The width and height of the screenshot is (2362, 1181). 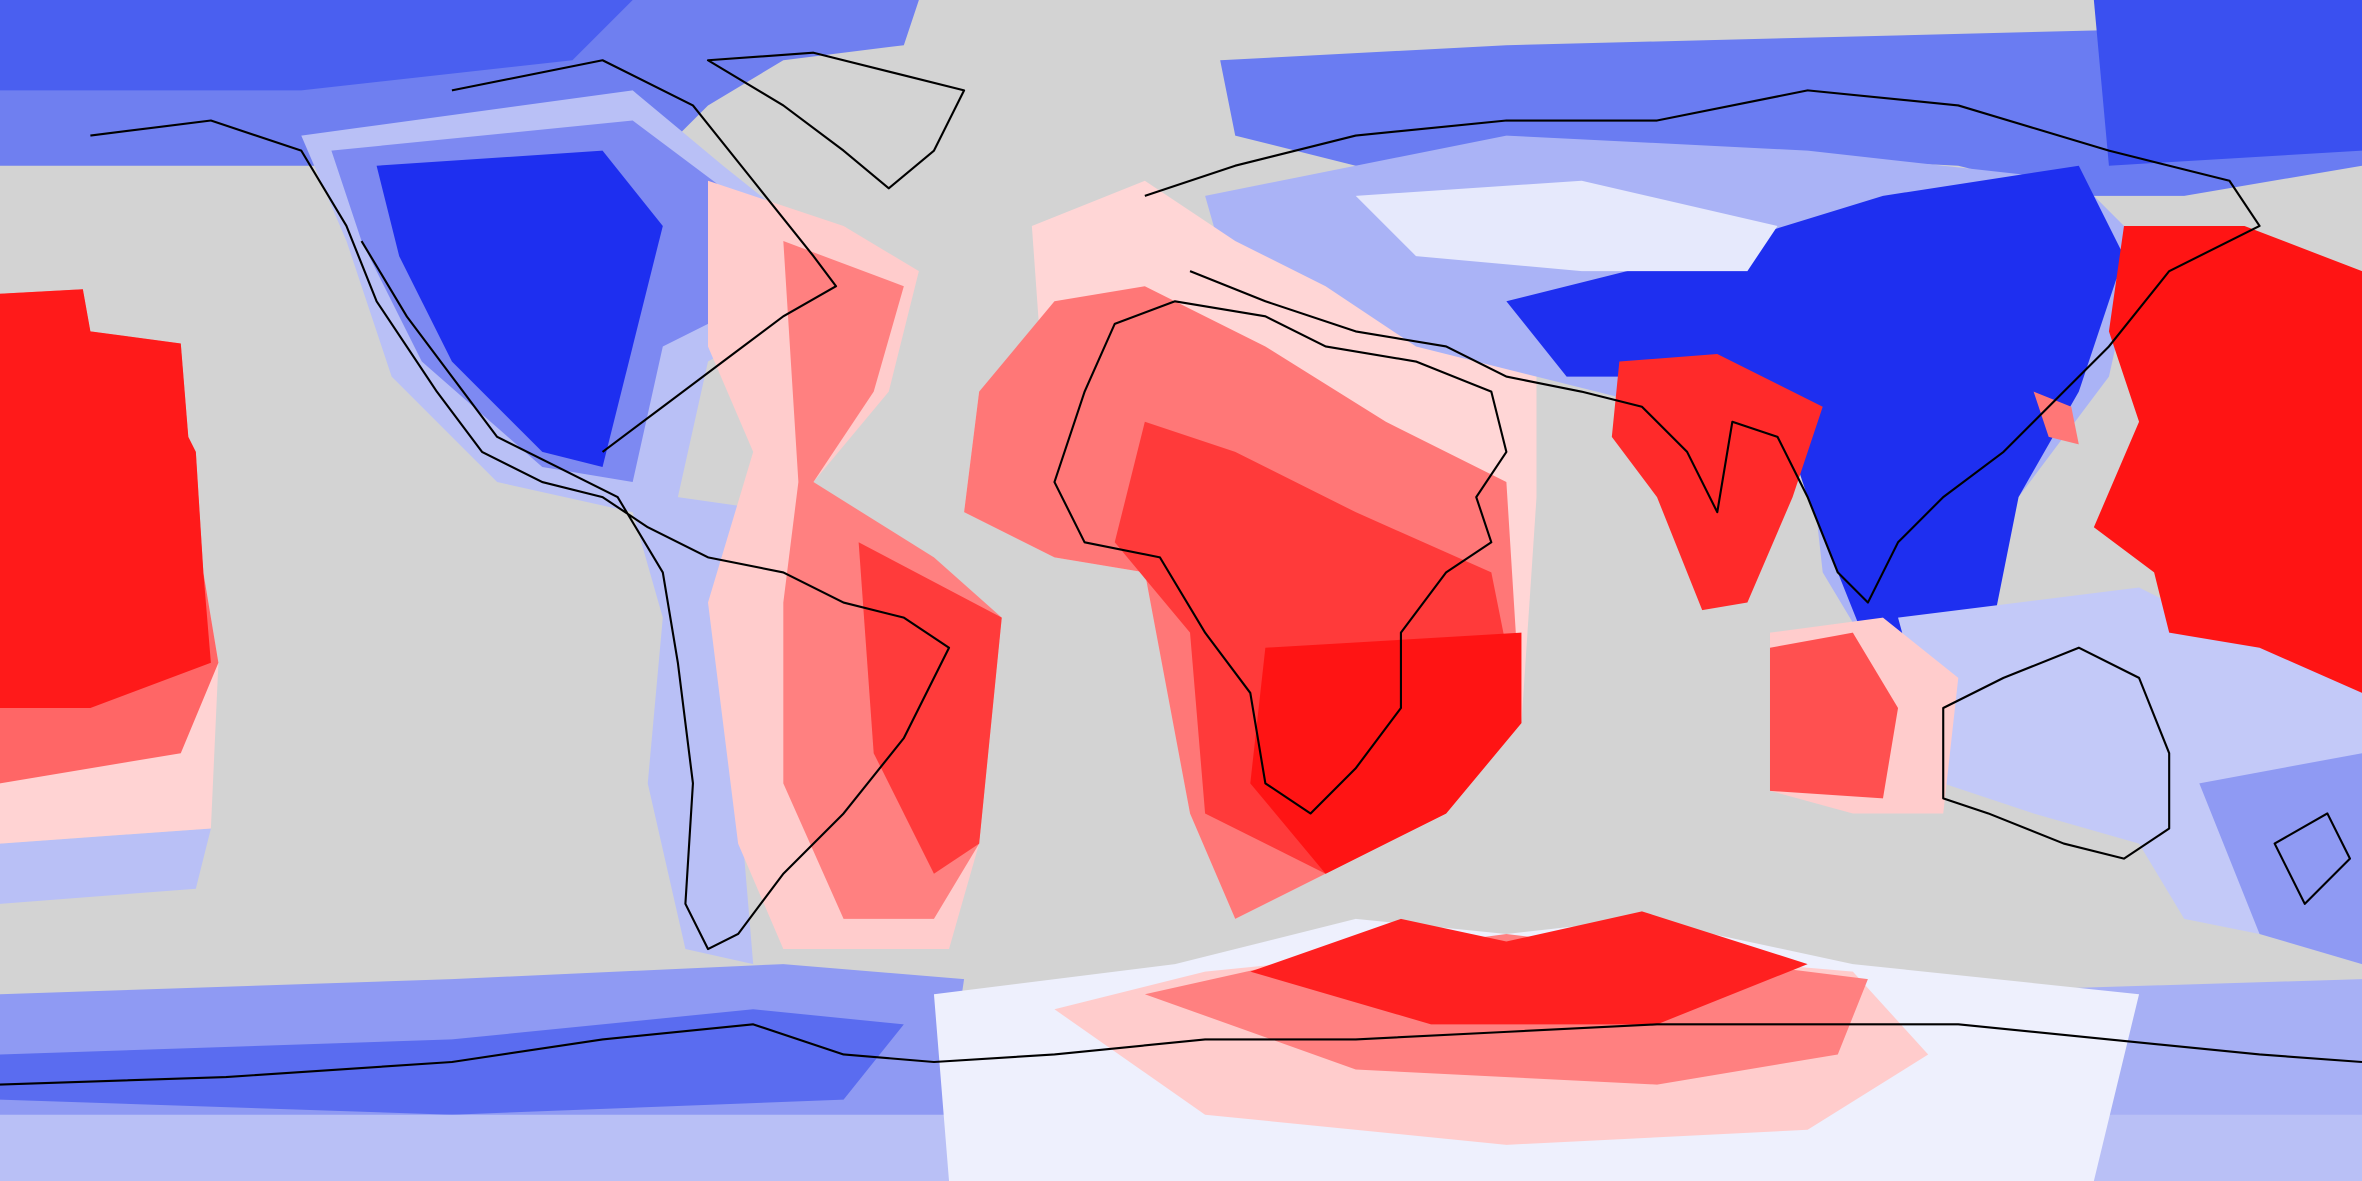 I want to click on arctic-east-deep, so click(x=2227, y=83).